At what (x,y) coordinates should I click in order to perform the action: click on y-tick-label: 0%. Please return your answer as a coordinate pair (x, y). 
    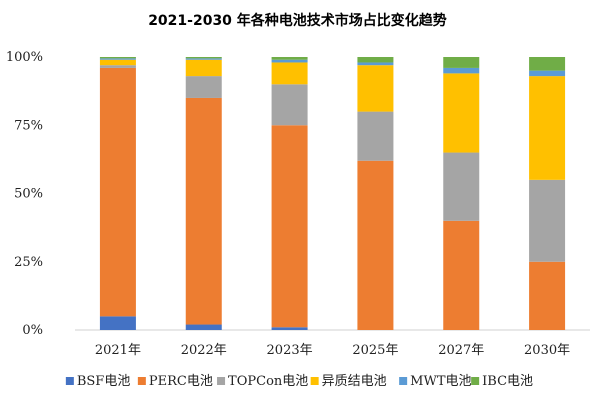
    Looking at the image, I should click on (32, 330).